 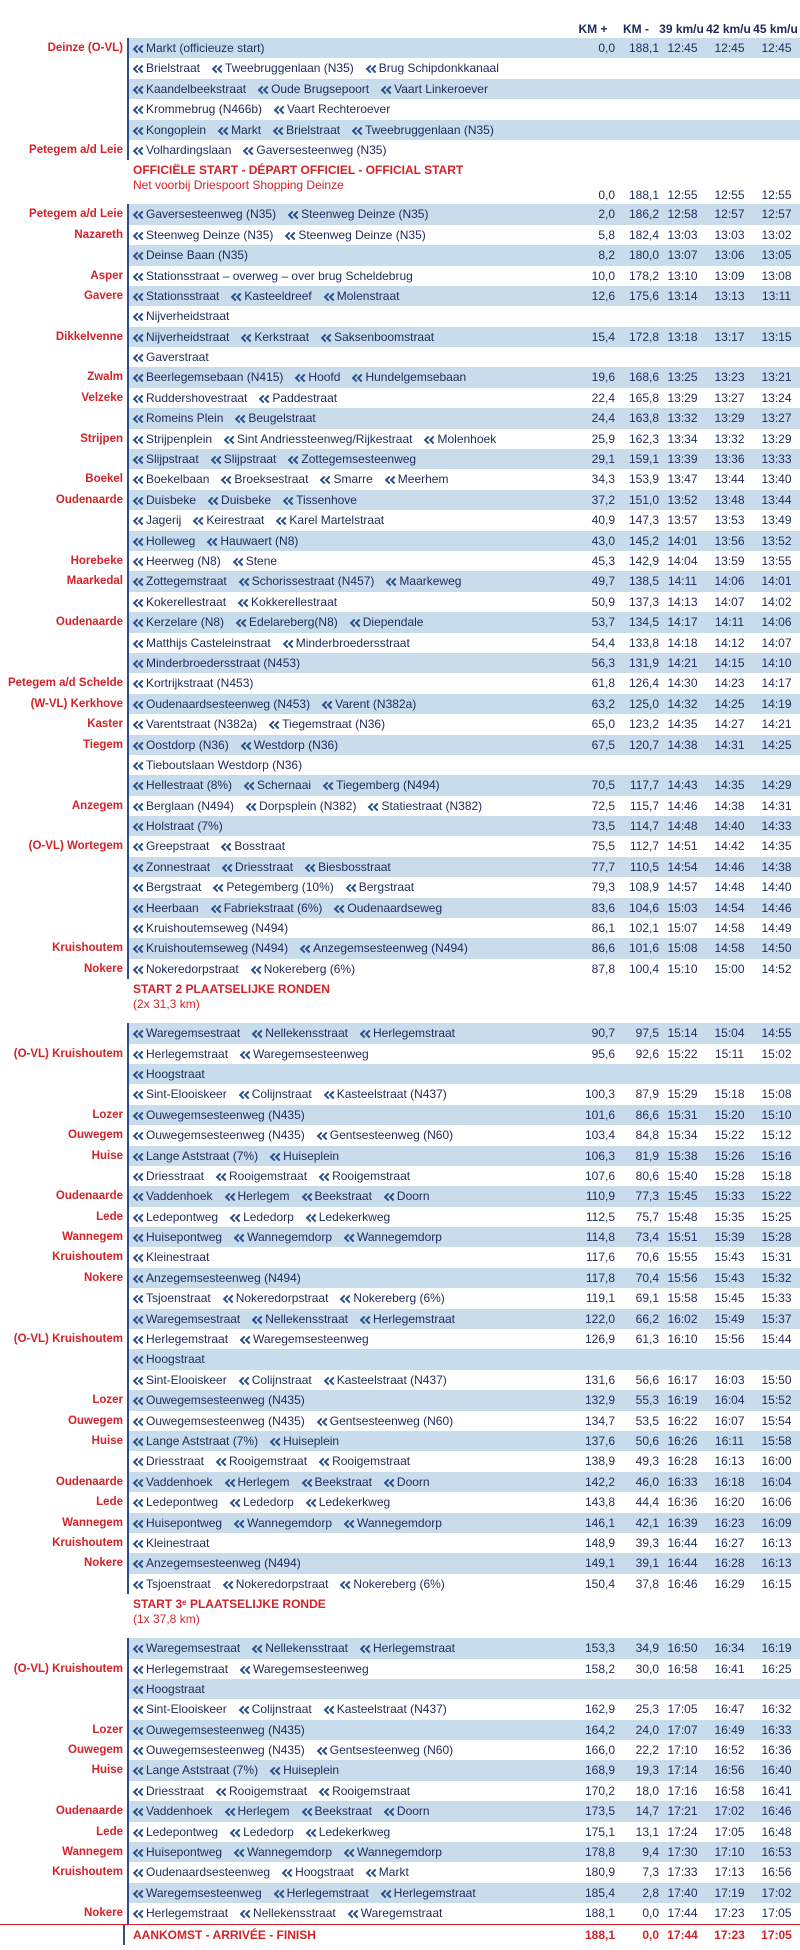 What do you see at coordinates (776, 1481) in the screenshot?
I see `time: 16:04` at bounding box center [776, 1481].